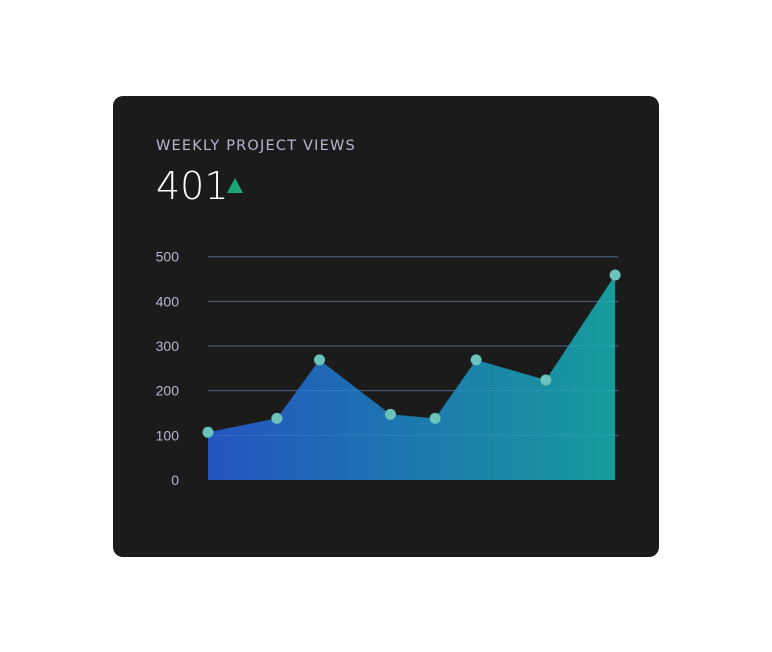 Image resolution: width=772 pixels, height=652 pixels. Describe the element at coordinates (168, 346) in the screenshot. I see `y-tick-label: 300` at that location.